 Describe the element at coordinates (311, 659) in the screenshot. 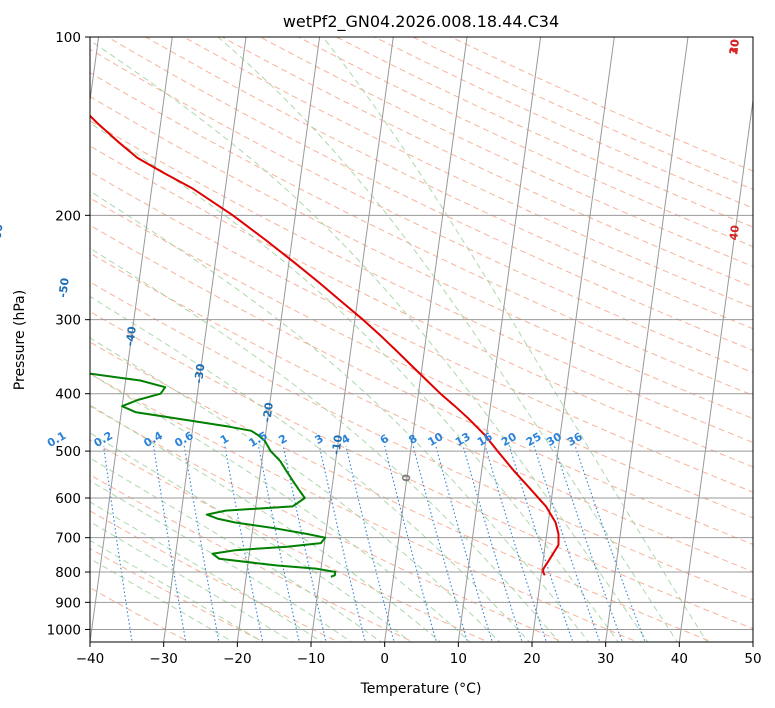

I see `x-tick-label: −10` at that location.